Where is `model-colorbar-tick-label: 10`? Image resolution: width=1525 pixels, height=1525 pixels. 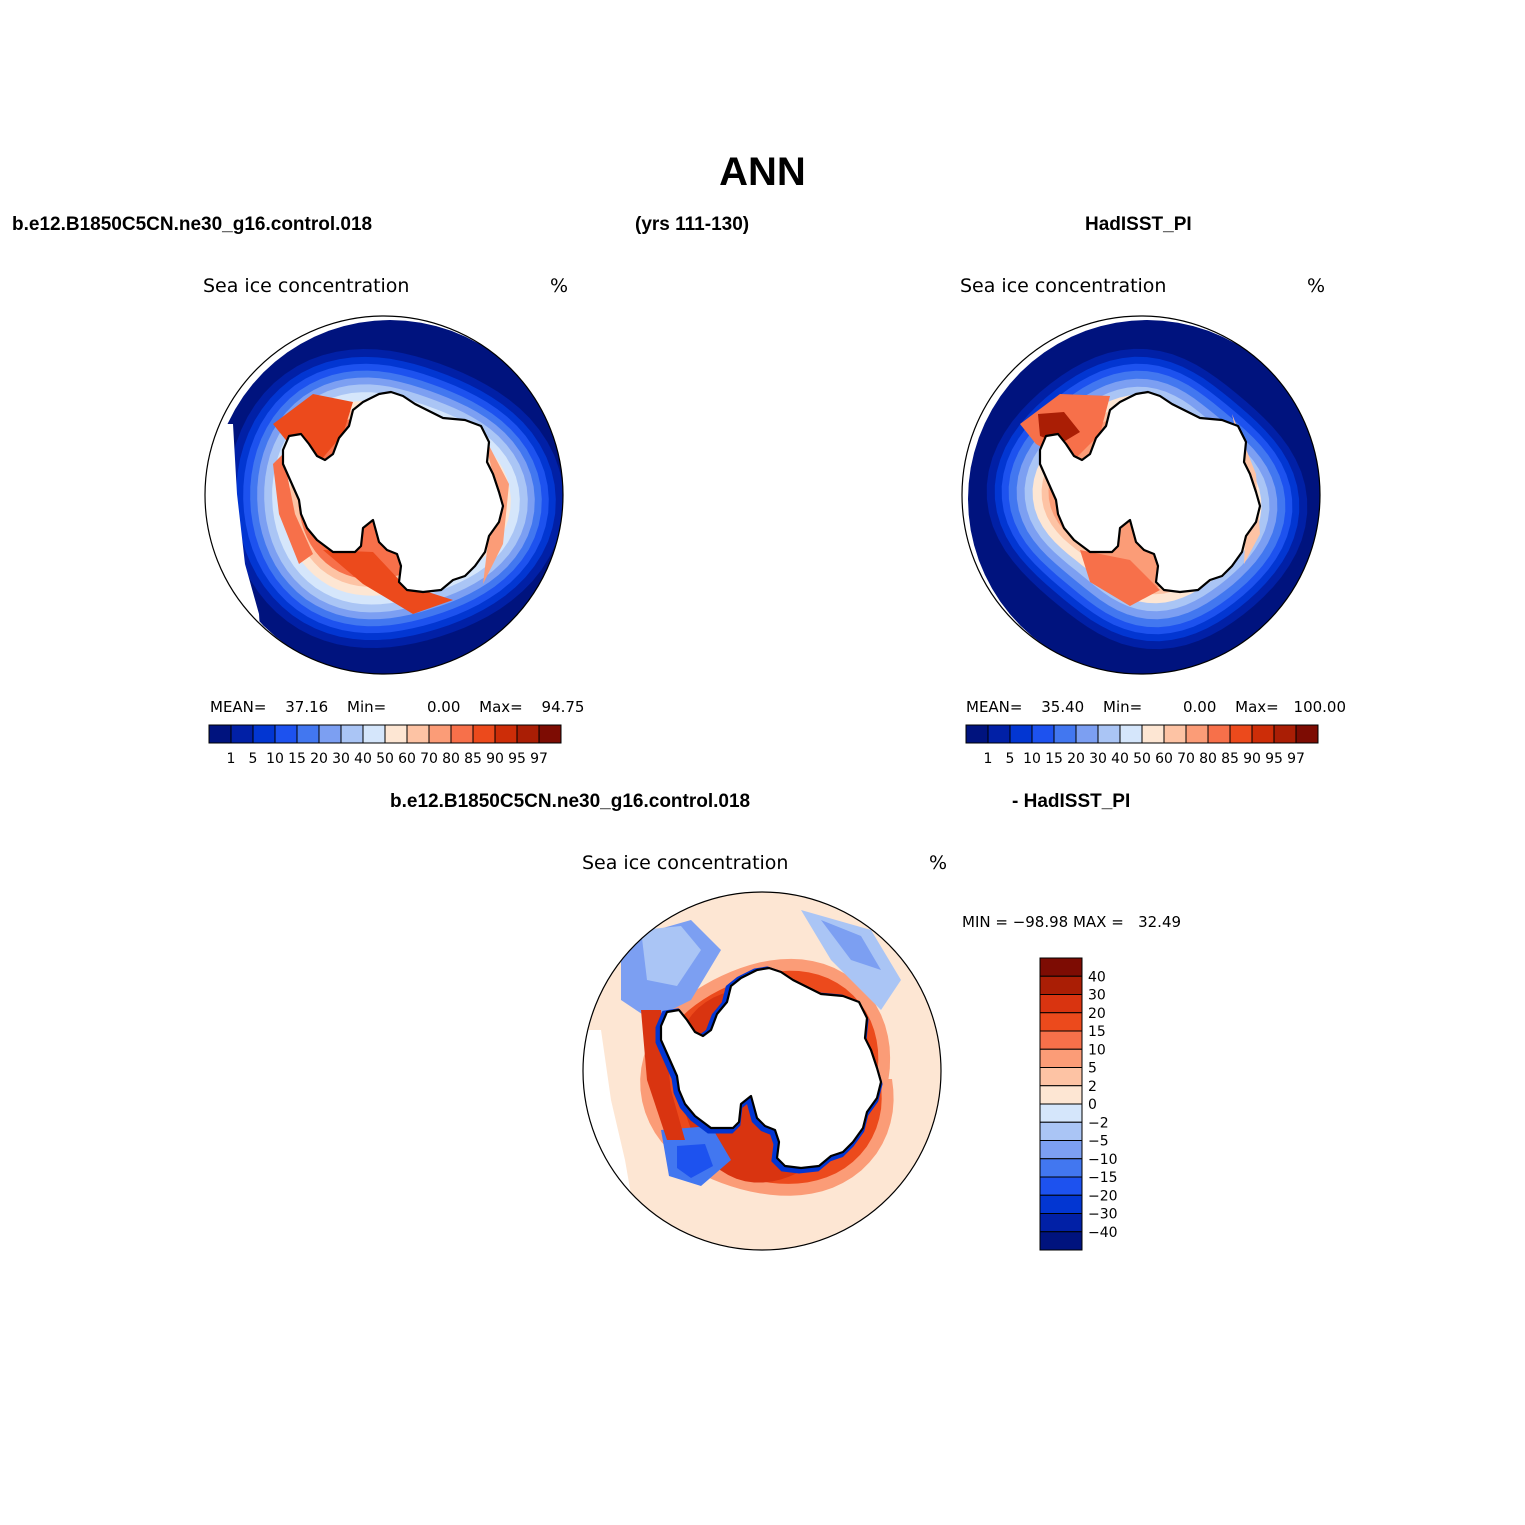
model-colorbar-tick-label: 10 is located at coordinates (275, 759).